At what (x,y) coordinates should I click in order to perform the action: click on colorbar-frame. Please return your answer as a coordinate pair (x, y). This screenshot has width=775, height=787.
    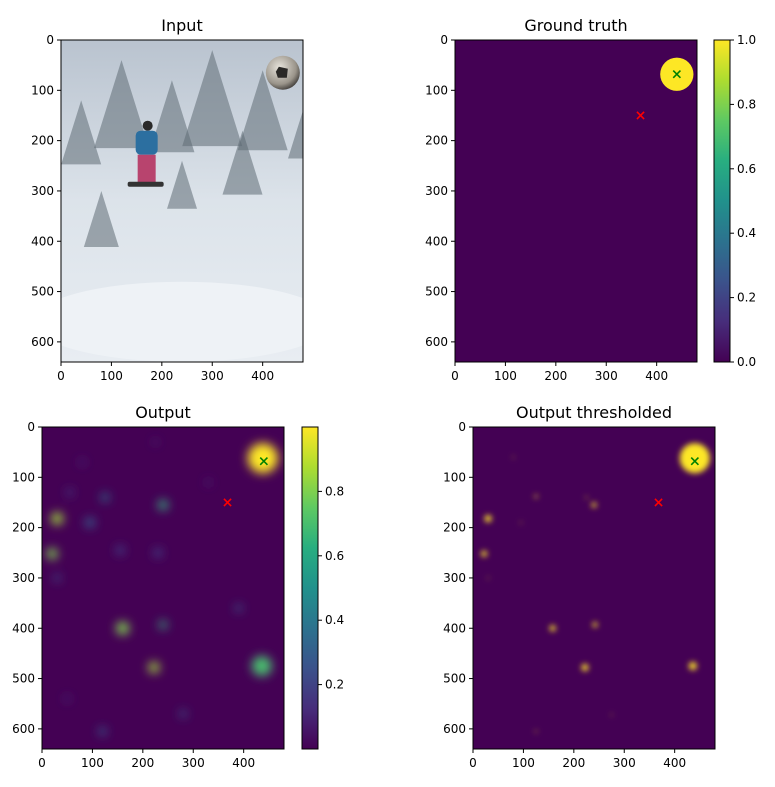
    Looking at the image, I should click on (310, 588).